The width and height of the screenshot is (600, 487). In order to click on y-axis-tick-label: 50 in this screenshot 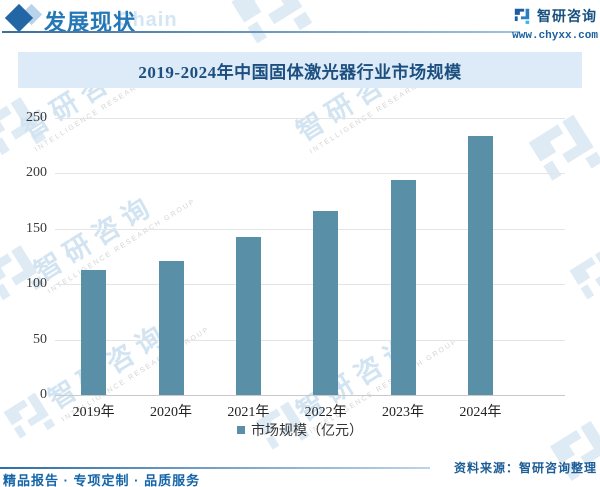, I will do `click(40, 339)`.